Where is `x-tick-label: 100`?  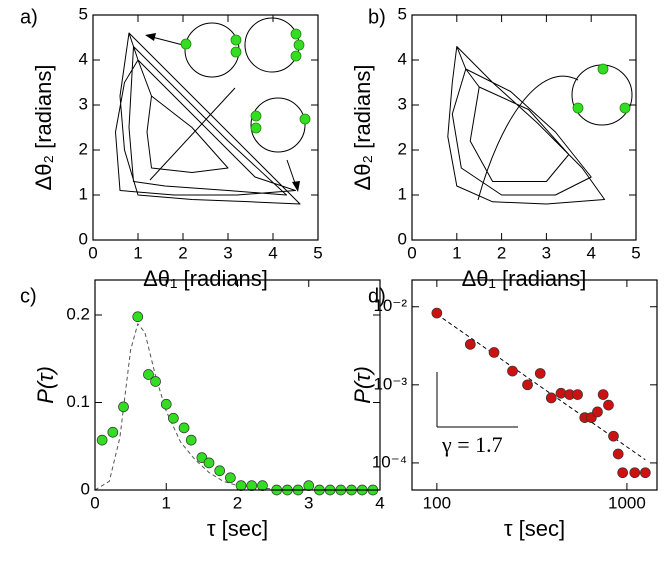
x-tick-label: 100 is located at coordinates (437, 502).